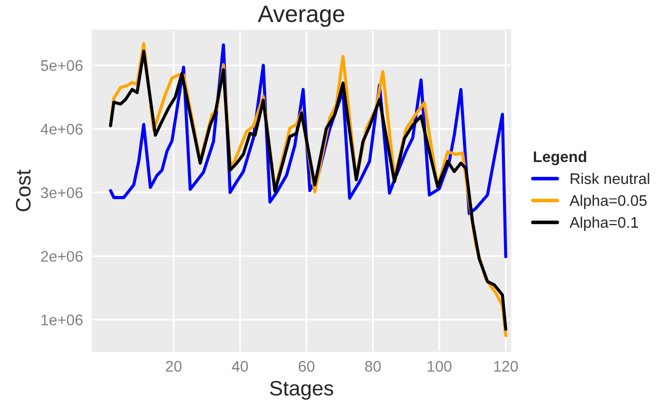  I want to click on legend-title: Legend, so click(560, 158).